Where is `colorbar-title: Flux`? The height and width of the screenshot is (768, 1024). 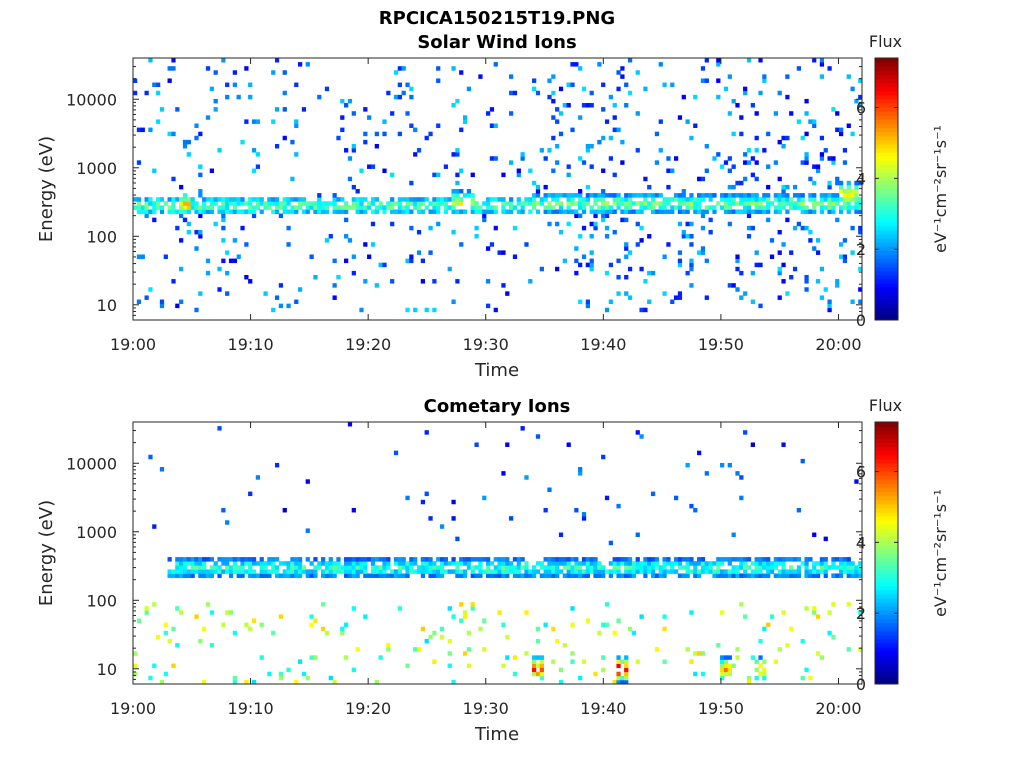
colorbar-title: Flux is located at coordinates (885, 405).